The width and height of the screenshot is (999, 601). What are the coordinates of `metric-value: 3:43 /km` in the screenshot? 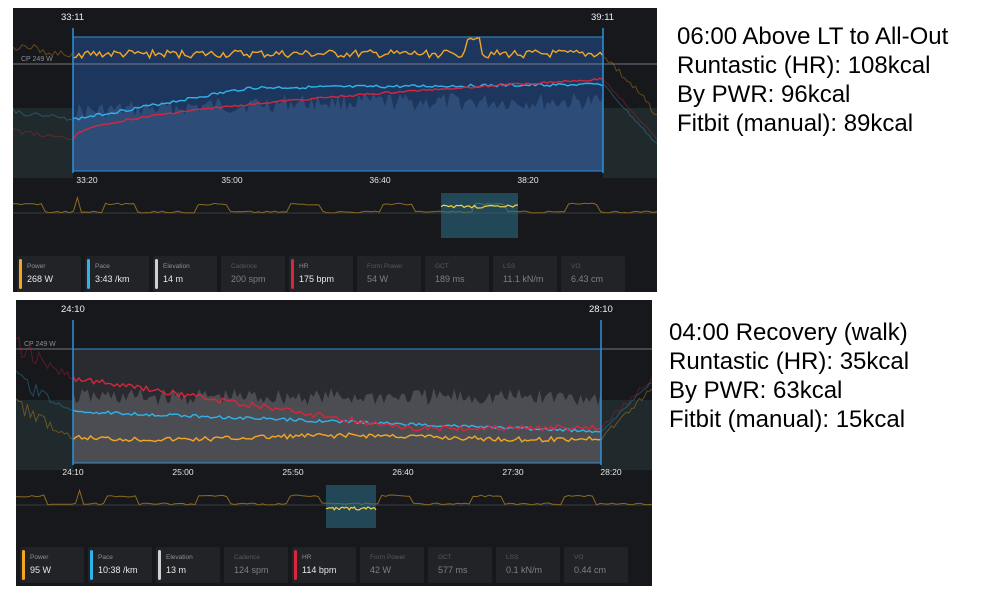 It's located at (112, 279).